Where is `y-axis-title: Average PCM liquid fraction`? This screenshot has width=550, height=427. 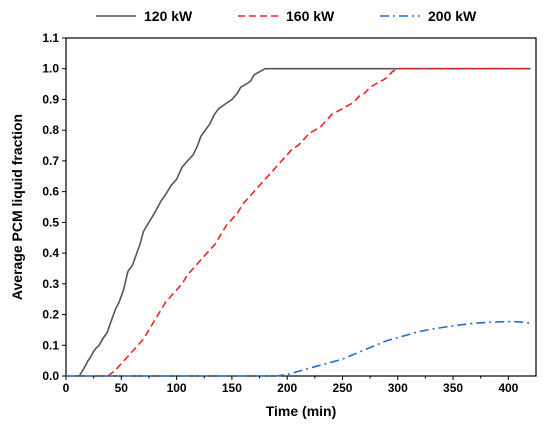 y-axis-title: Average PCM liquid fraction is located at coordinates (17, 207).